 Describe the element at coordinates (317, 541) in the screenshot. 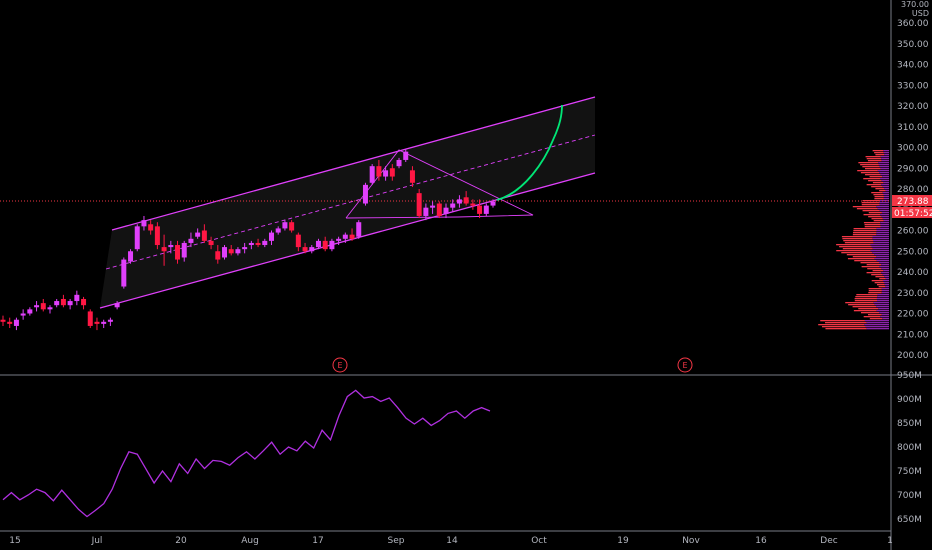

I see `time-tick-label: 17` at that location.